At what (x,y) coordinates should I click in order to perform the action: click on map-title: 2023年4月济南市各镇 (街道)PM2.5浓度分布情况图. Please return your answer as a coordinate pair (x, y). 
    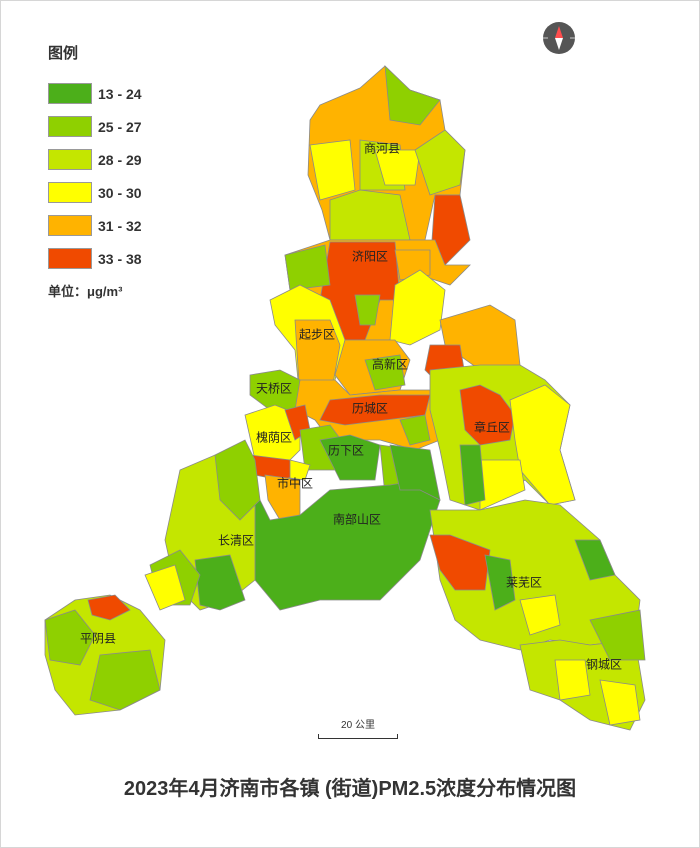
    Looking at the image, I should click on (350, 789).